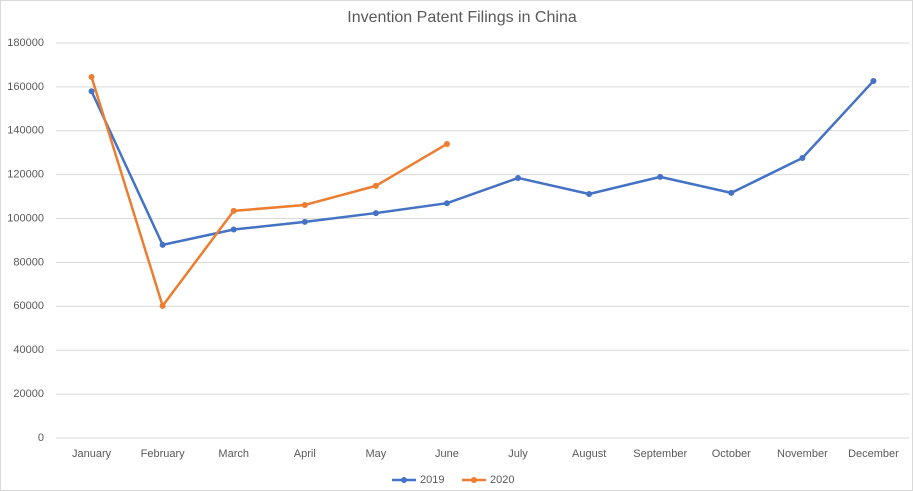 Image resolution: width=913 pixels, height=491 pixels. What do you see at coordinates (25, 131) in the screenshot?
I see `y-tick-label: 140000` at bounding box center [25, 131].